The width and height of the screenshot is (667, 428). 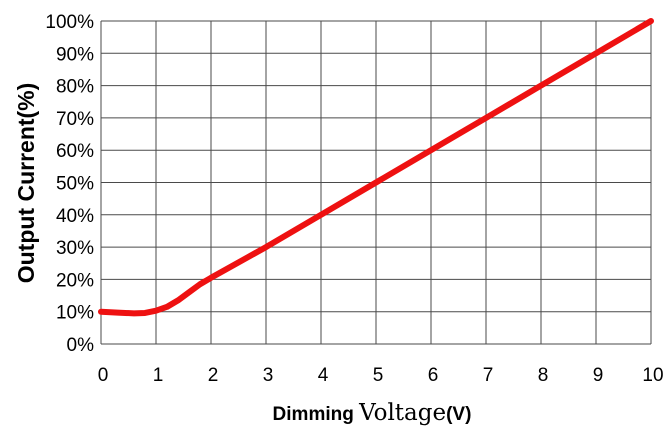 I want to click on x-axis-label-part-3: (V), so click(x=458, y=414).